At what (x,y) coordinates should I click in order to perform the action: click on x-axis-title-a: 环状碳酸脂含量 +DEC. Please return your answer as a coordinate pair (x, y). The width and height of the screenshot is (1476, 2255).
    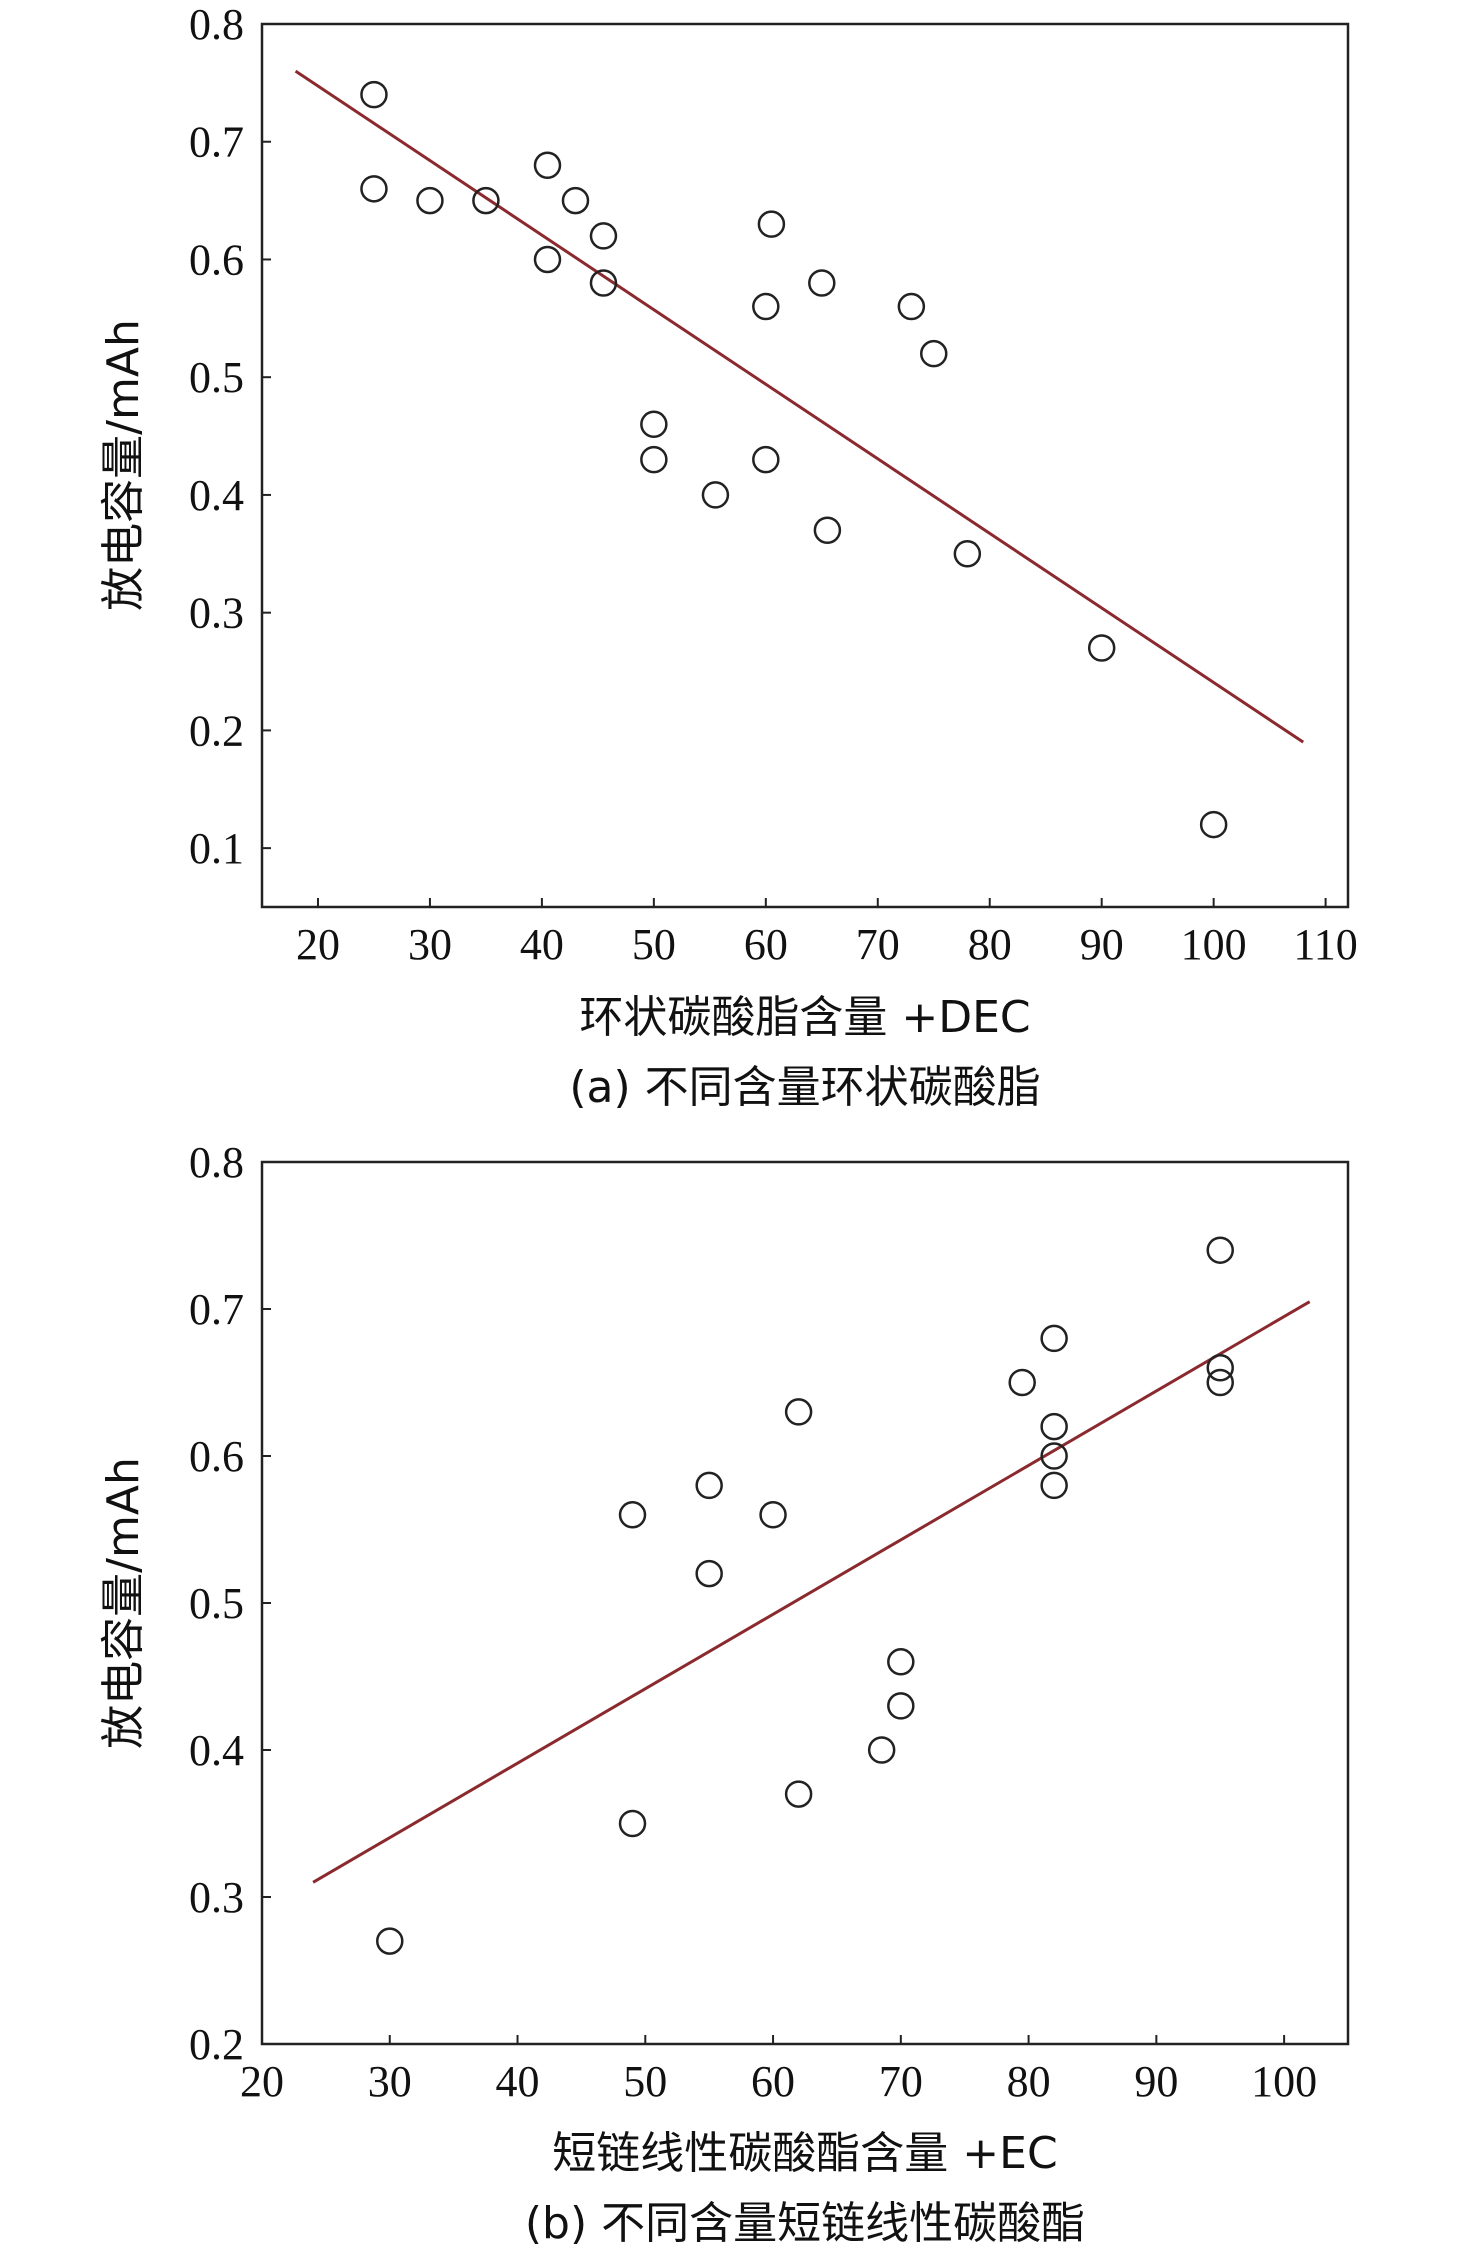
    Looking at the image, I should click on (804, 1017).